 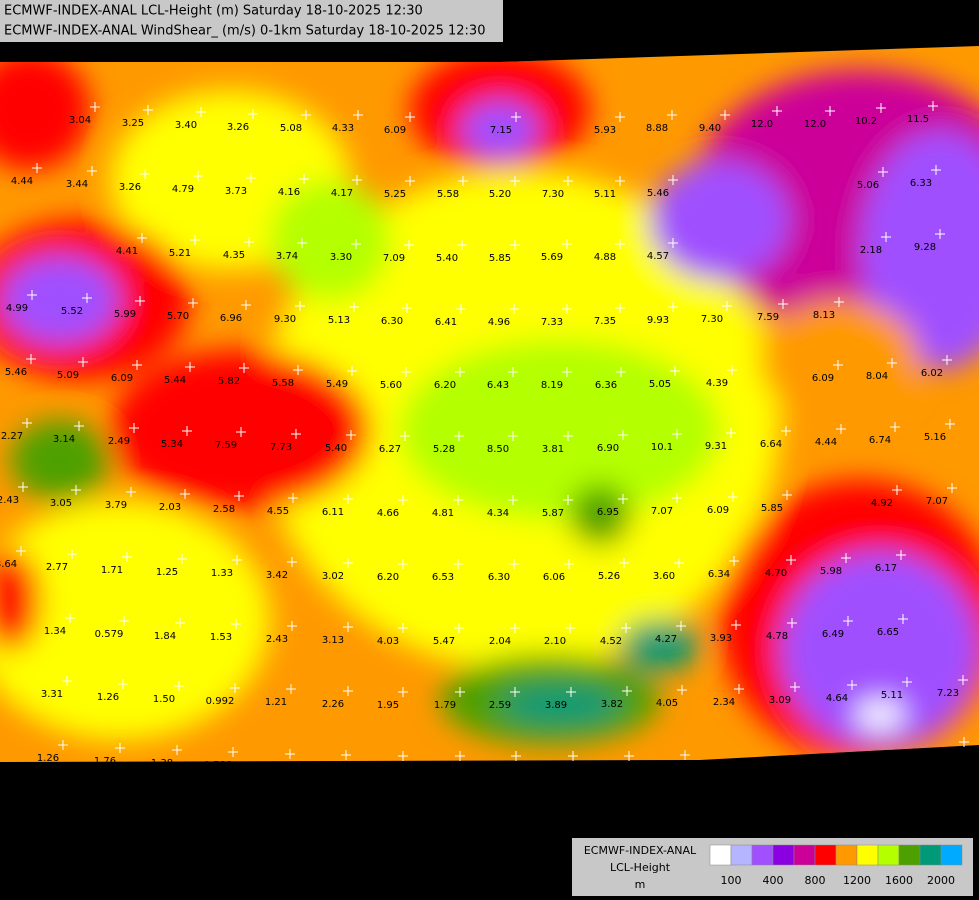 What do you see at coordinates (935, 437) in the screenshot?
I see `station-value: 5.16` at bounding box center [935, 437].